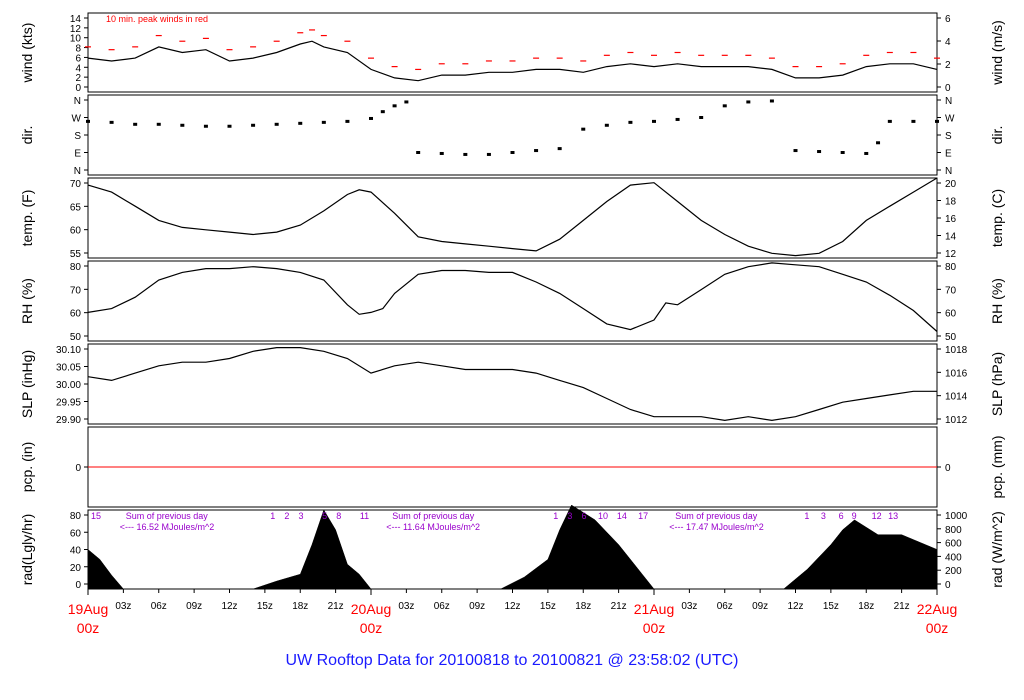 Image resolution: width=1024 pixels, height=700 pixels. I want to click on slp-left-axis-label: SLP (inHg), so click(27, 384).